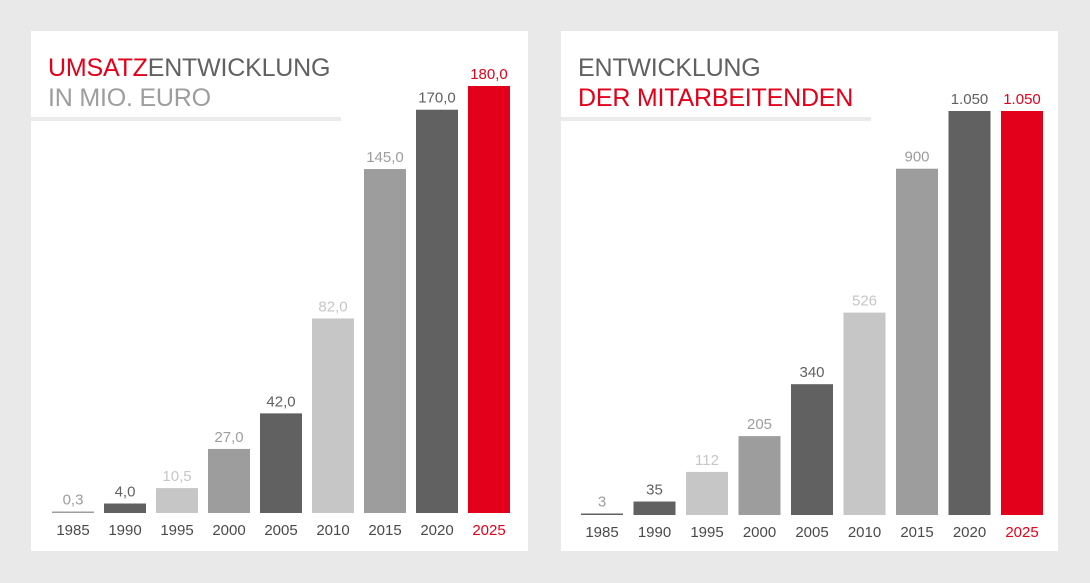 Image resolution: width=1090 pixels, height=583 pixels. I want to click on data-label-1990: 4,0, so click(125, 492).